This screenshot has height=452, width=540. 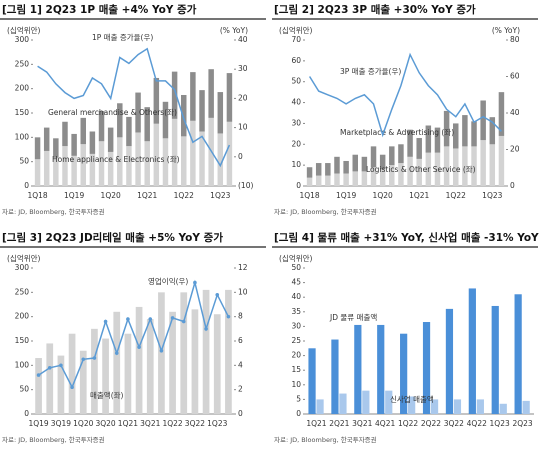 I want to click on x-tick-label: 3Q22, so click(x=195, y=423).